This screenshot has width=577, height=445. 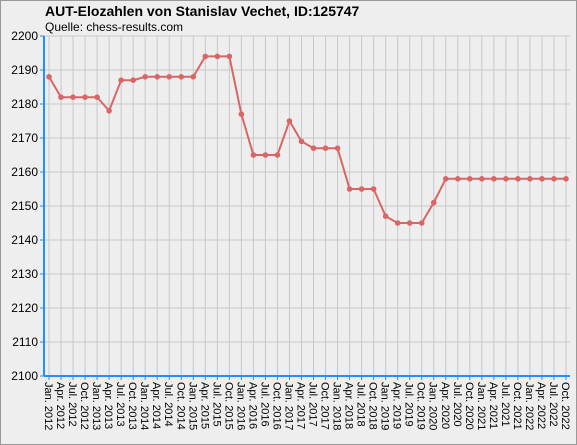 I want to click on x-tick-label: Jul. 2020, so click(x=457, y=404).